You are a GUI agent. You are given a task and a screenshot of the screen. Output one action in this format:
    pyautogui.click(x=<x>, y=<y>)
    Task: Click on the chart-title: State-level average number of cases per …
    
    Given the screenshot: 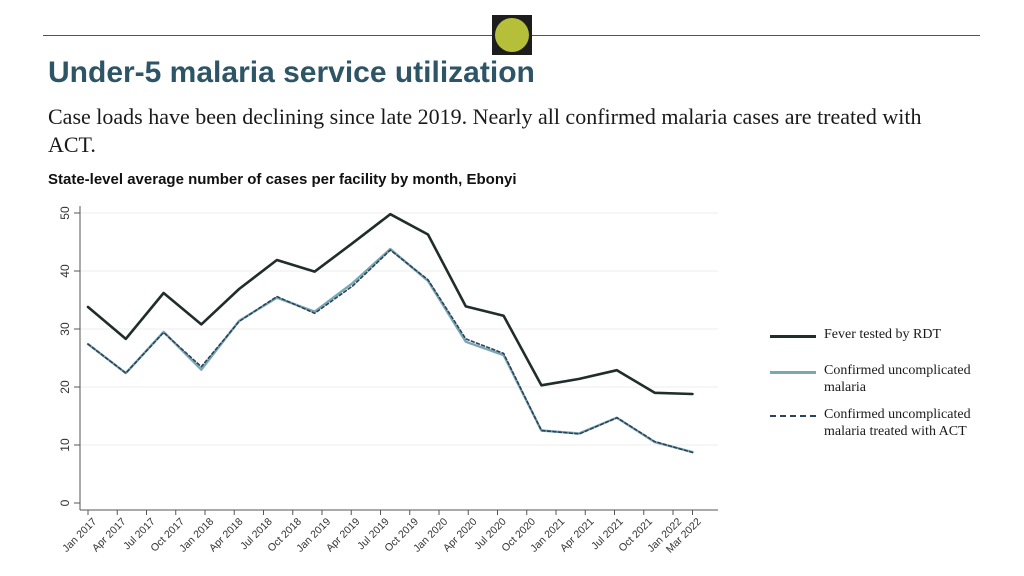 What is the action you would take?
    pyautogui.click(x=282, y=179)
    